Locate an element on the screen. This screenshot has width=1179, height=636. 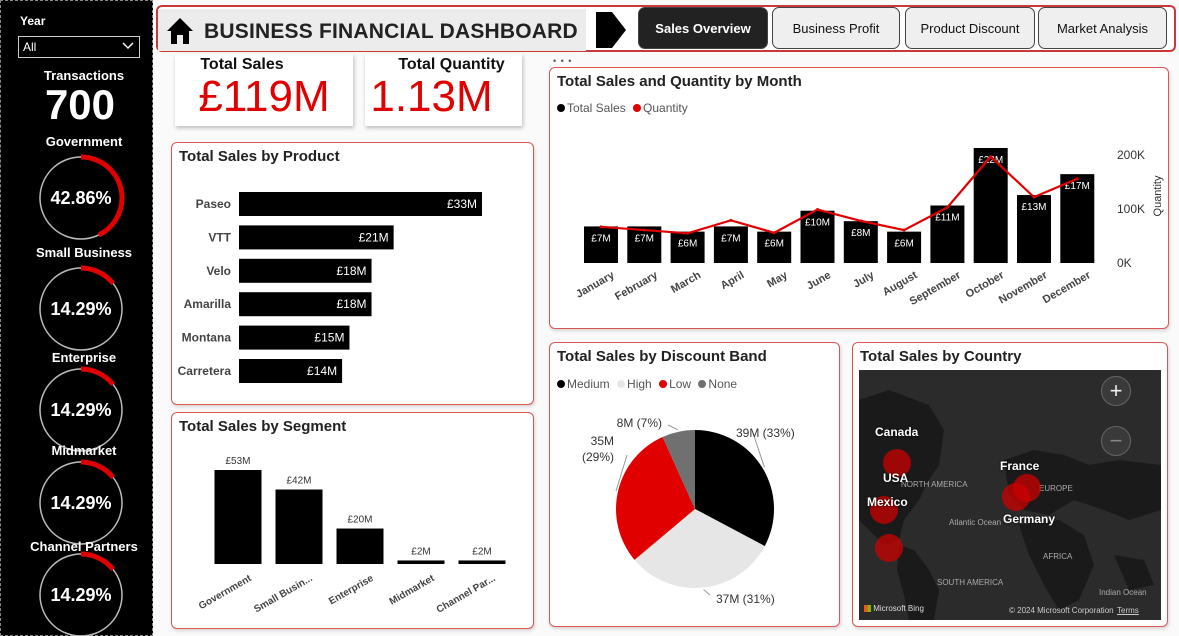
segment-tick-label: Midmarket is located at coordinates (412, 590).